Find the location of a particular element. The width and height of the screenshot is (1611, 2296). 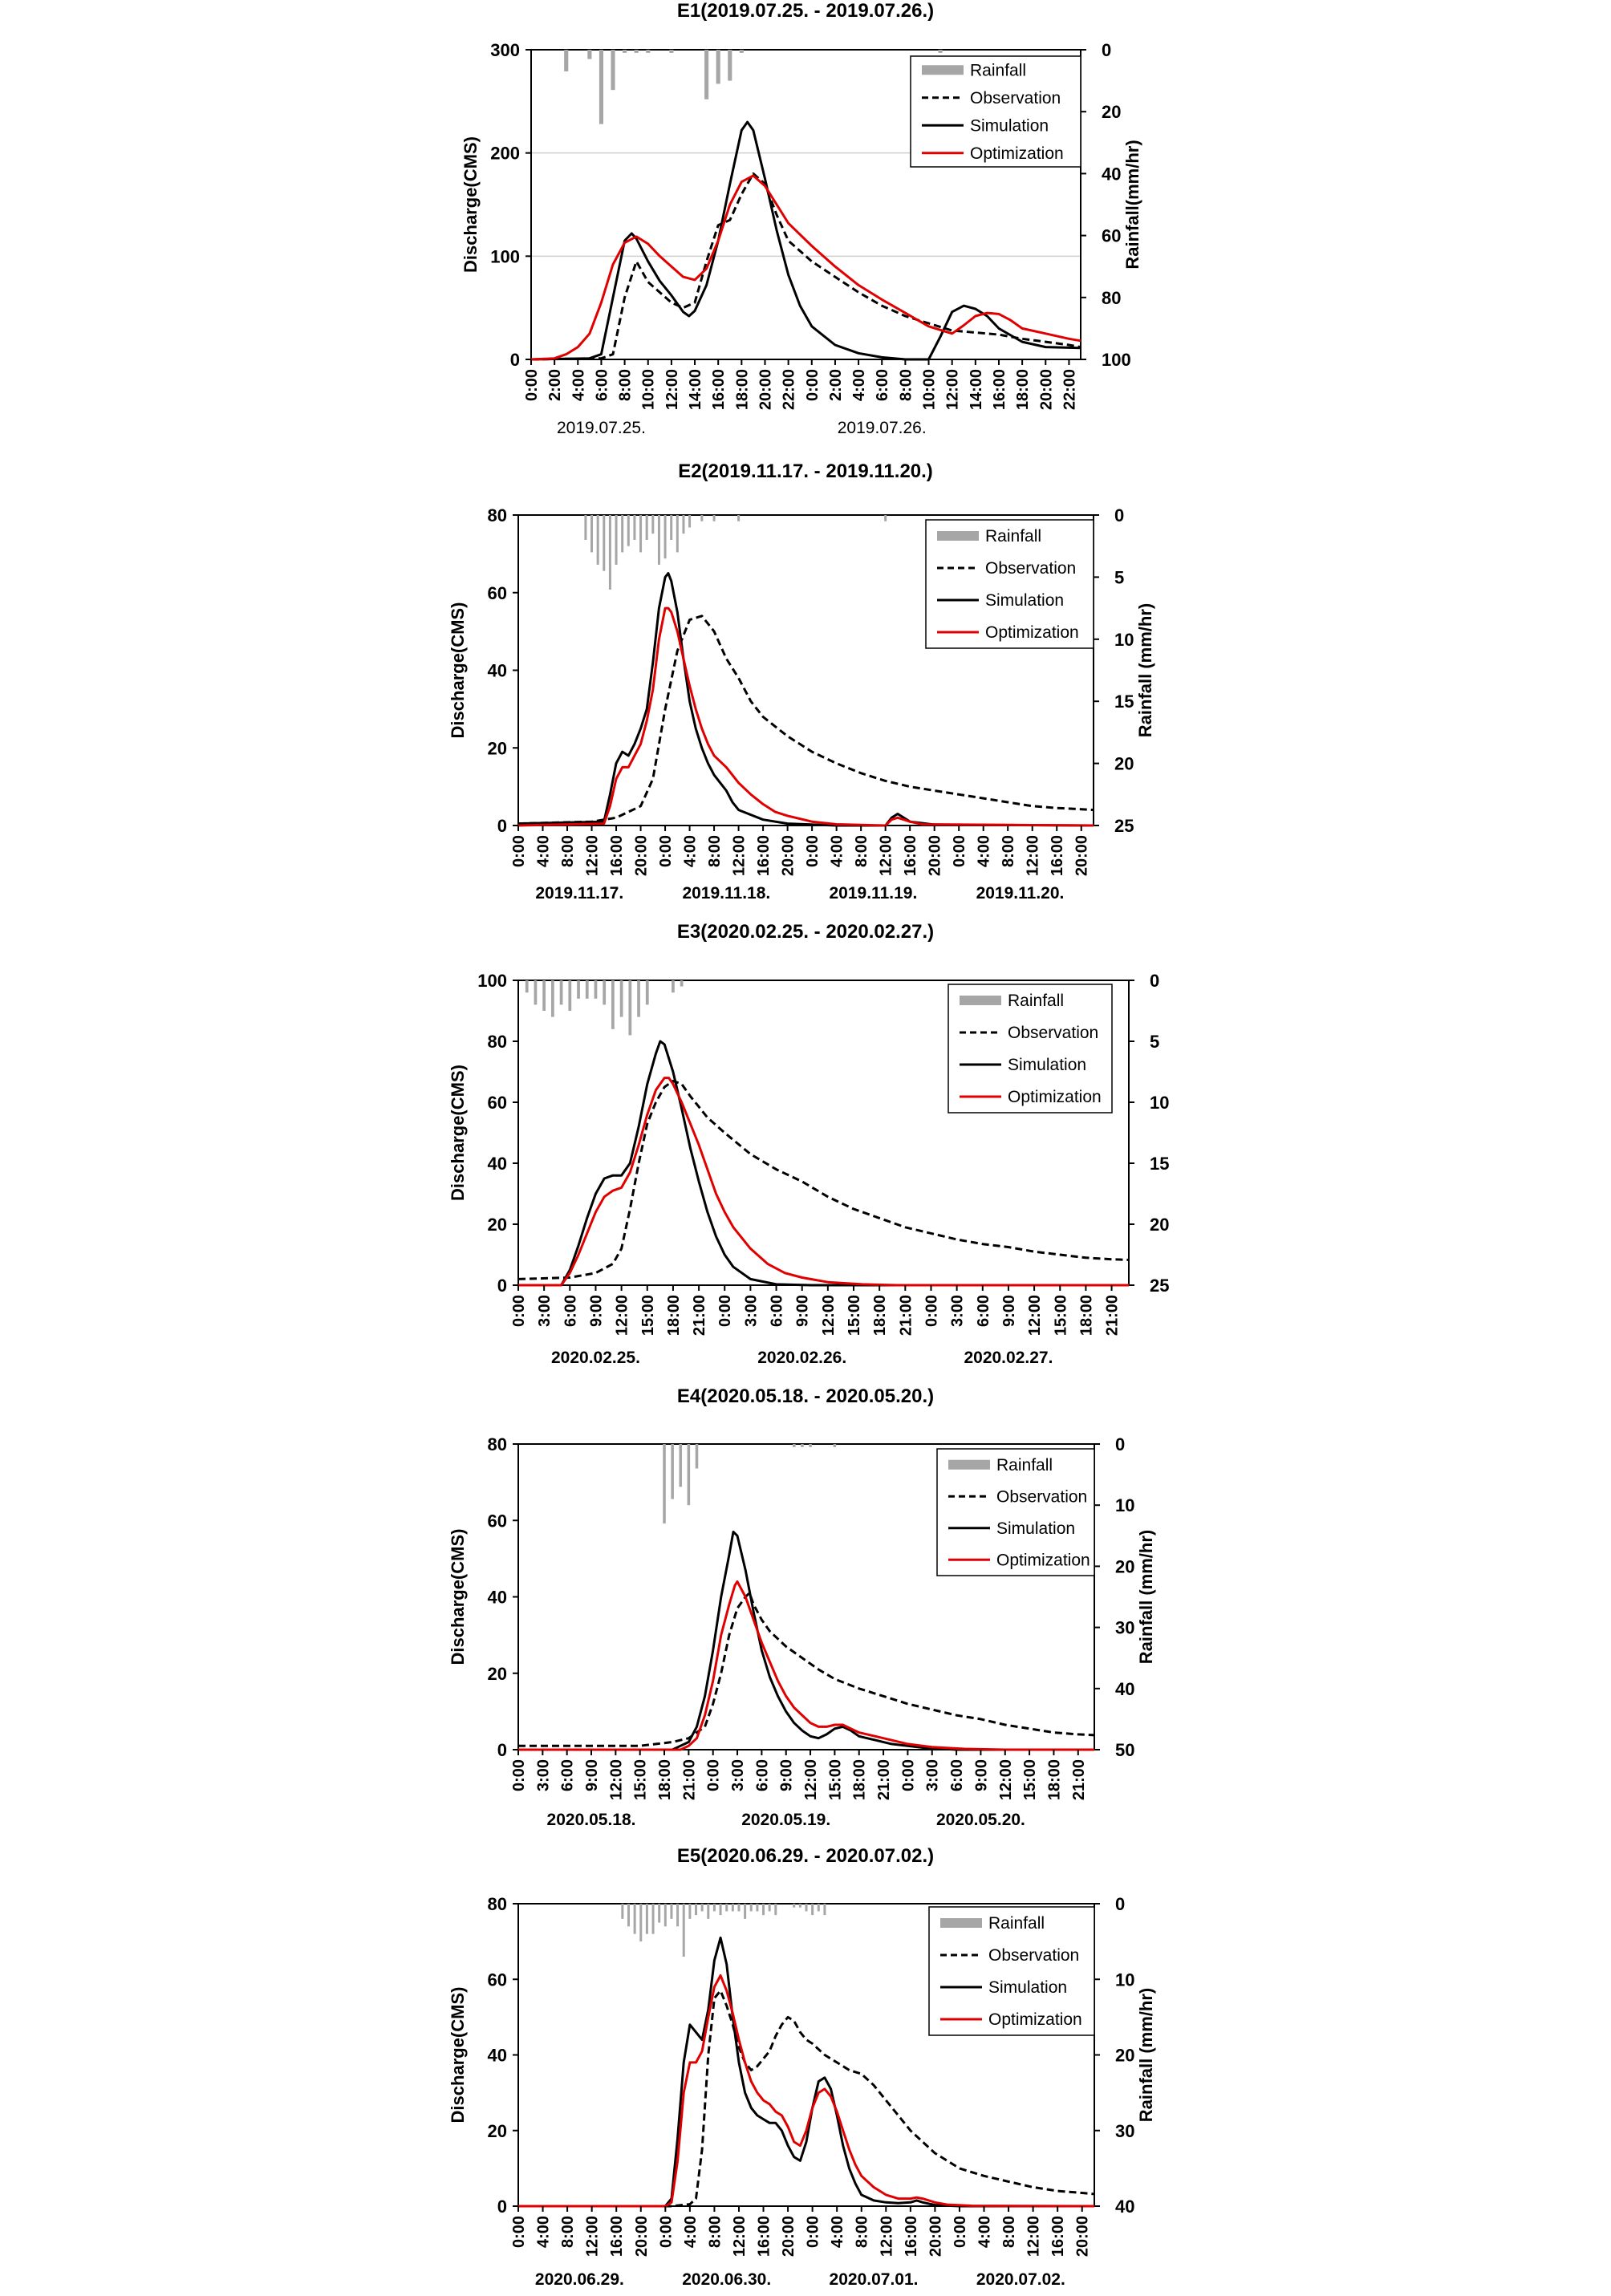

series-line-optimization is located at coordinates (823, 1182).